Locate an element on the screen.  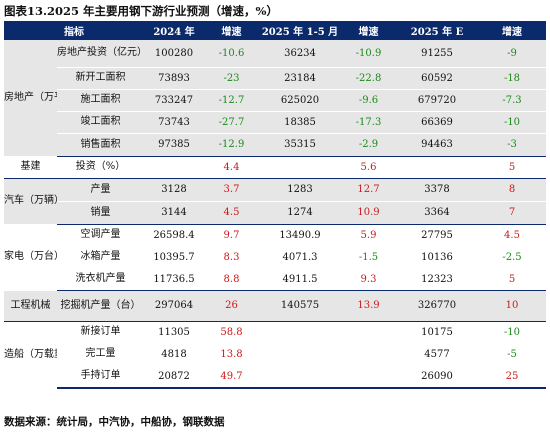
value-2025-ytd-cell: 18385 is located at coordinates (300, 122).